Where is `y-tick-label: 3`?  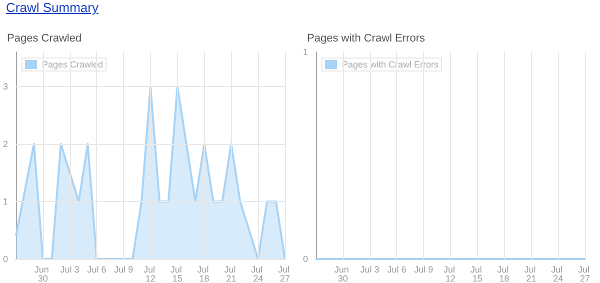 y-tick-label: 3 is located at coordinates (5, 87).